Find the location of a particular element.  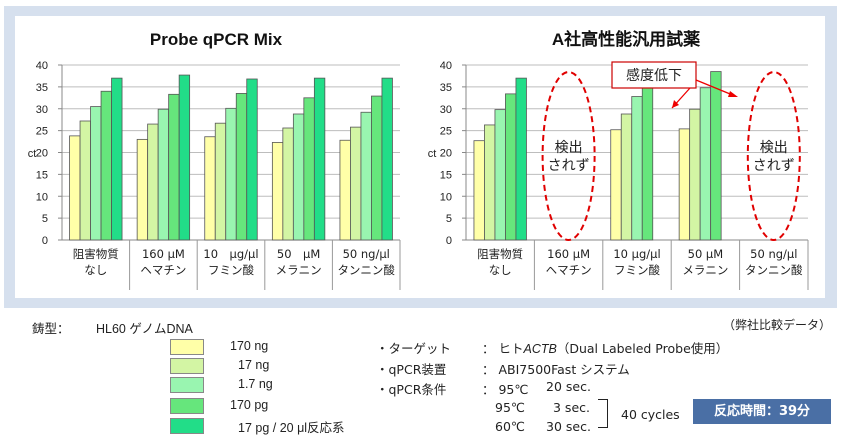

y-tick-label: 0 is located at coordinates (45, 241).